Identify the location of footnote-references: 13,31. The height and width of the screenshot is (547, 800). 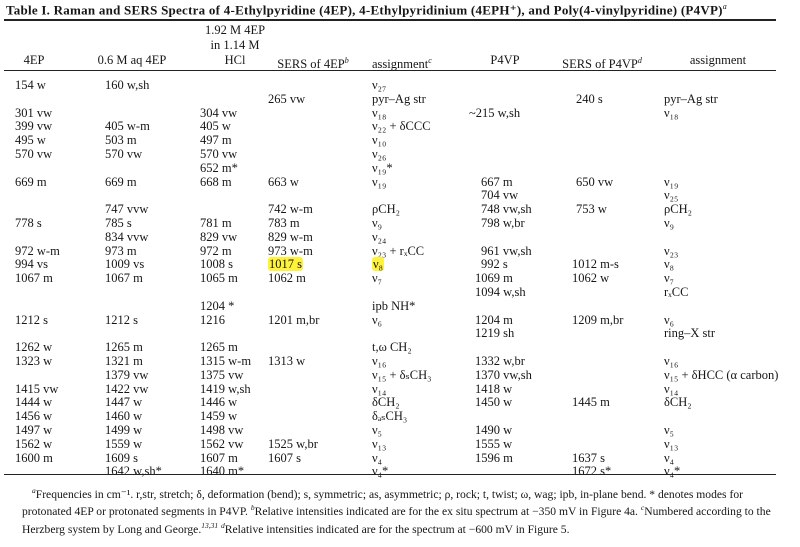
(210, 525).